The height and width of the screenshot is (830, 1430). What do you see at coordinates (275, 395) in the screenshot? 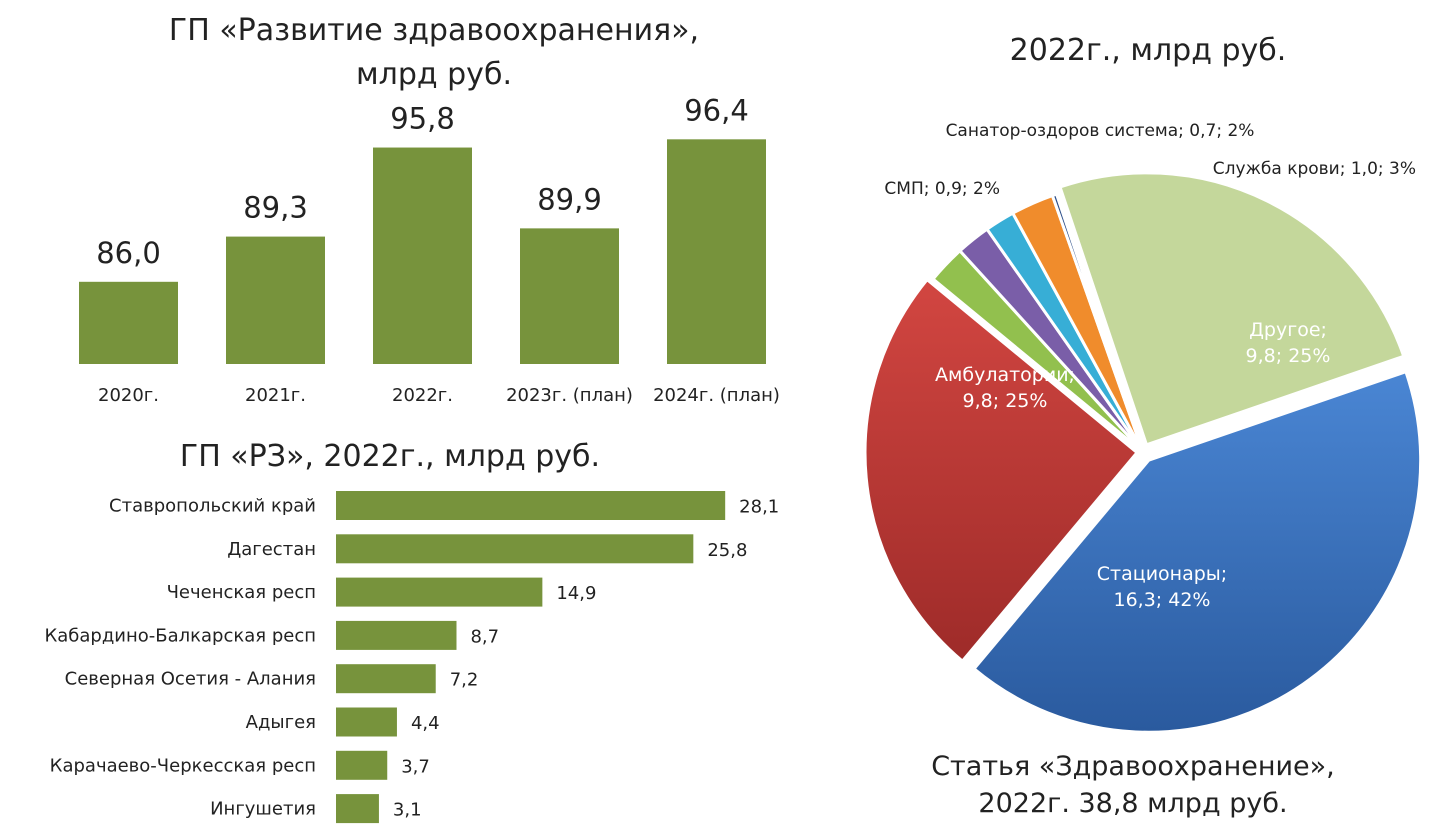
I see `column-category-label: 2021г.` at bounding box center [275, 395].